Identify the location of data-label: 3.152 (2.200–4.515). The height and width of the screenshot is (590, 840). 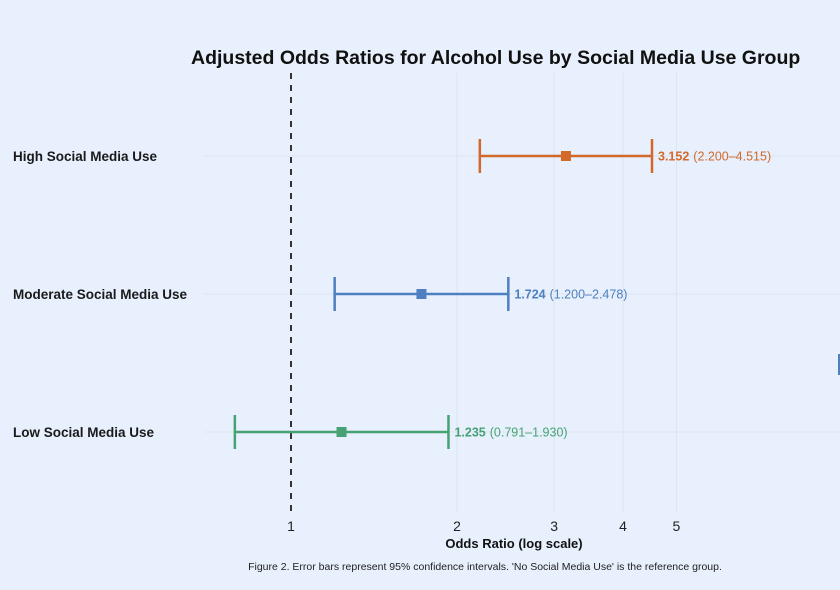
(714, 157).